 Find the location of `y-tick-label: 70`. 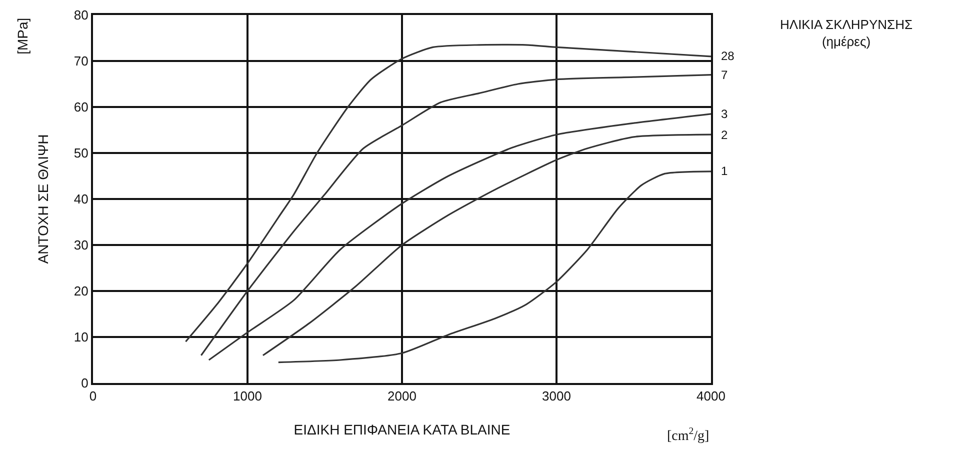

y-tick-label: 70 is located at coordinates (81, 61).